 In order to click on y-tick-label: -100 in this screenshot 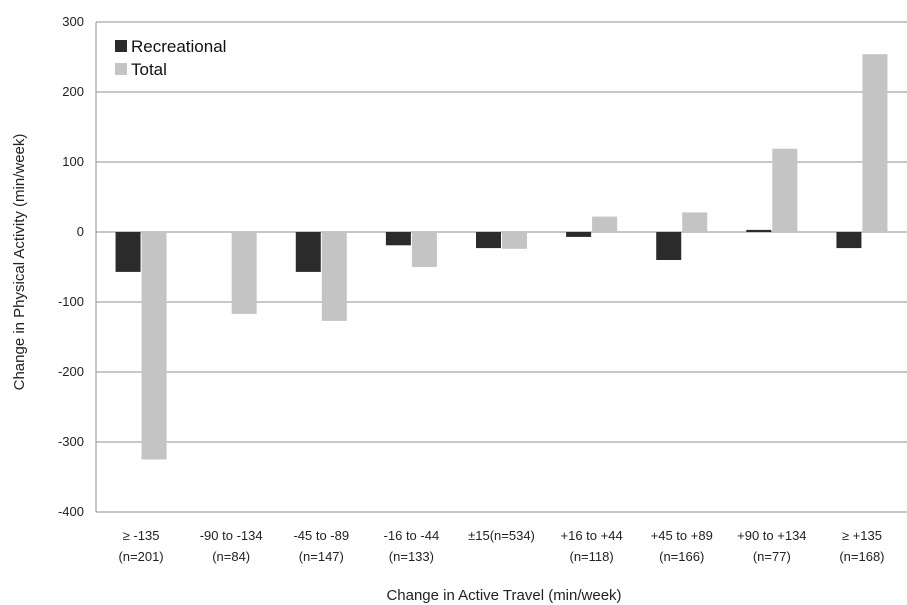, I will do `click(71, 301)`.